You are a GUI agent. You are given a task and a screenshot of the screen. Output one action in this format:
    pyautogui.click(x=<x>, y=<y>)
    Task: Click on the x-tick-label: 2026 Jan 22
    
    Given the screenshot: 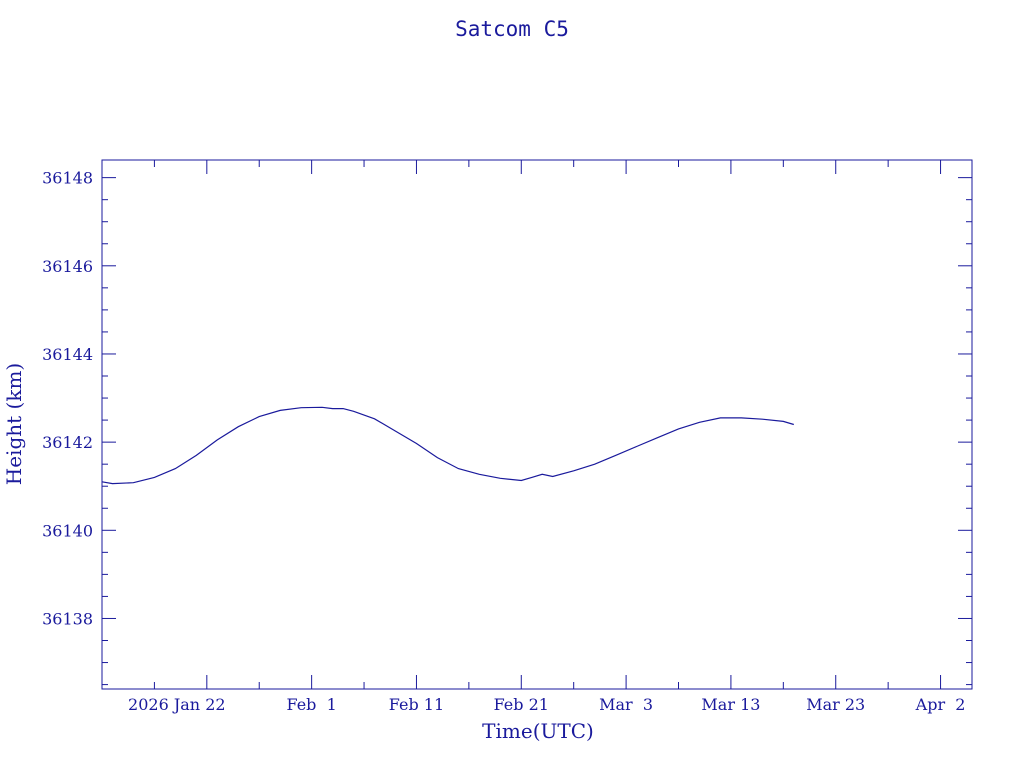 What is the action you would take?
    pyautogui.click(x=177, y=704)
    